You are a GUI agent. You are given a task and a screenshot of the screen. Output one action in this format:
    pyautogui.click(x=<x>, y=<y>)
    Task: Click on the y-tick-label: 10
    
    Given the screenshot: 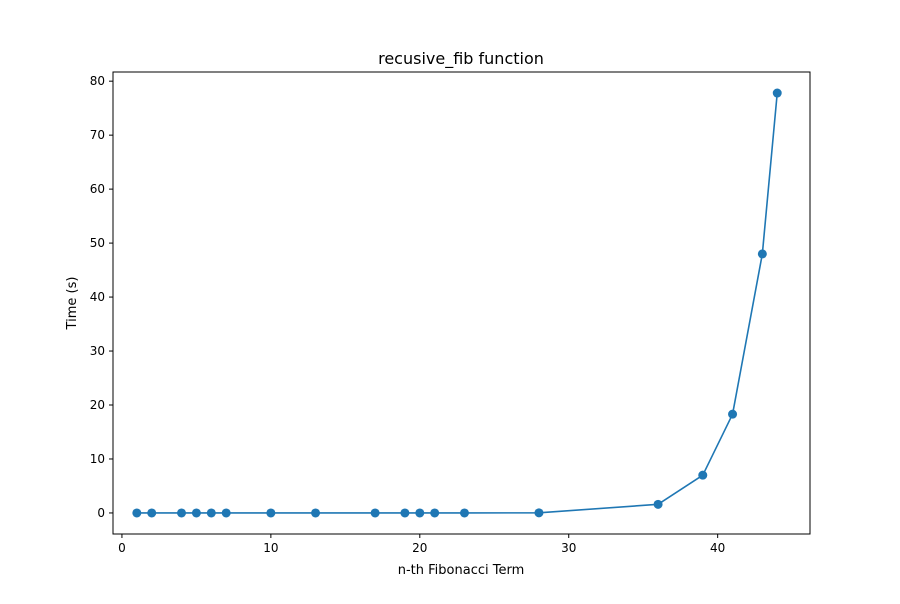 What is the action you would take?
    pyautogui.click(x=97, y=459)
    